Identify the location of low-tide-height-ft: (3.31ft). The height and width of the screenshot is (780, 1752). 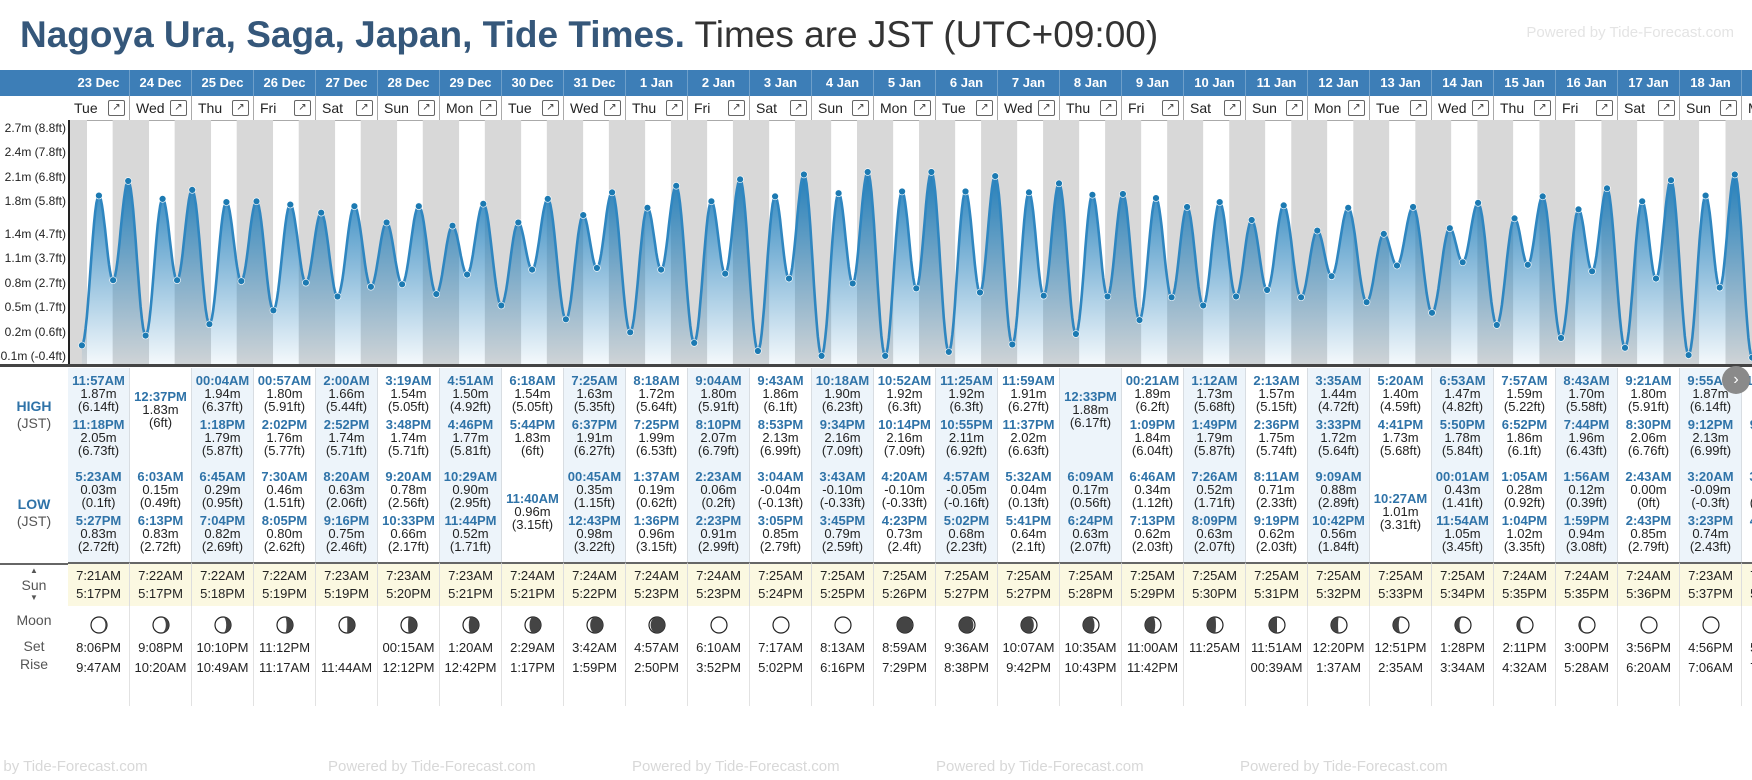
(1400, 524).